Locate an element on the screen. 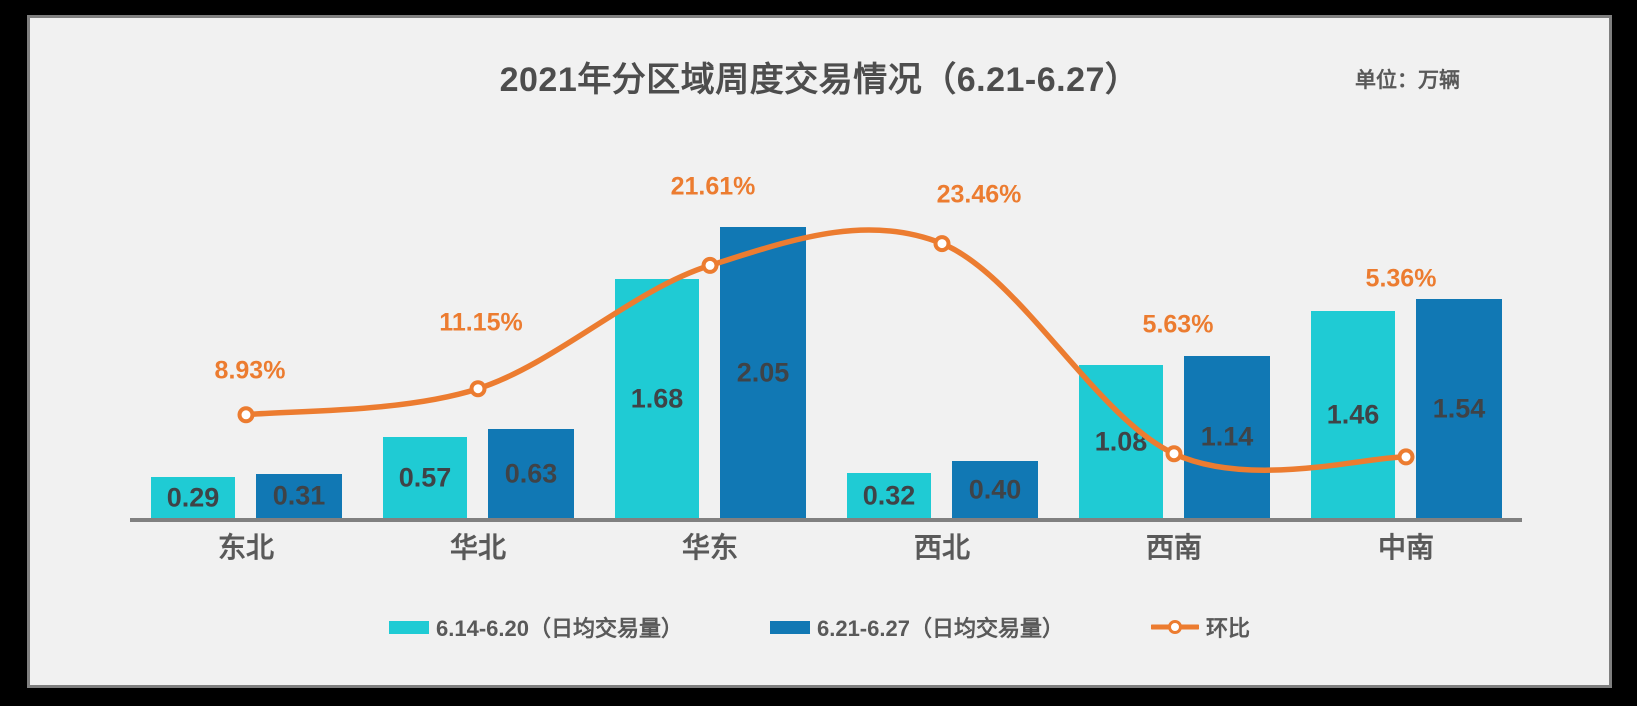  bar-6.21-6.27（日均交易量）-华东: 2.05 is located at coordinates (763, 372).